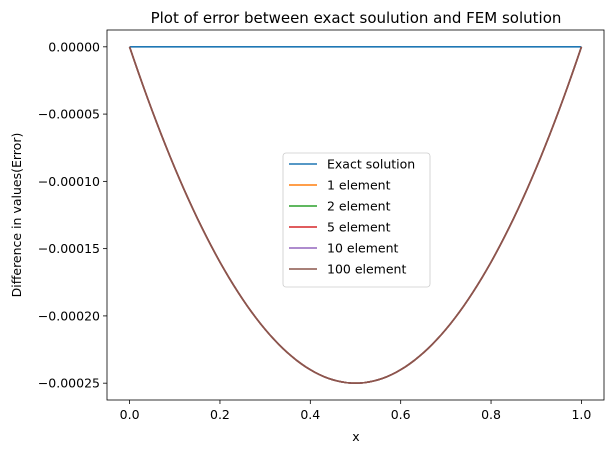 This screenshot has height=455, width=613. I want to click on legend-label-10-element: 10 element, so click(363, 248).